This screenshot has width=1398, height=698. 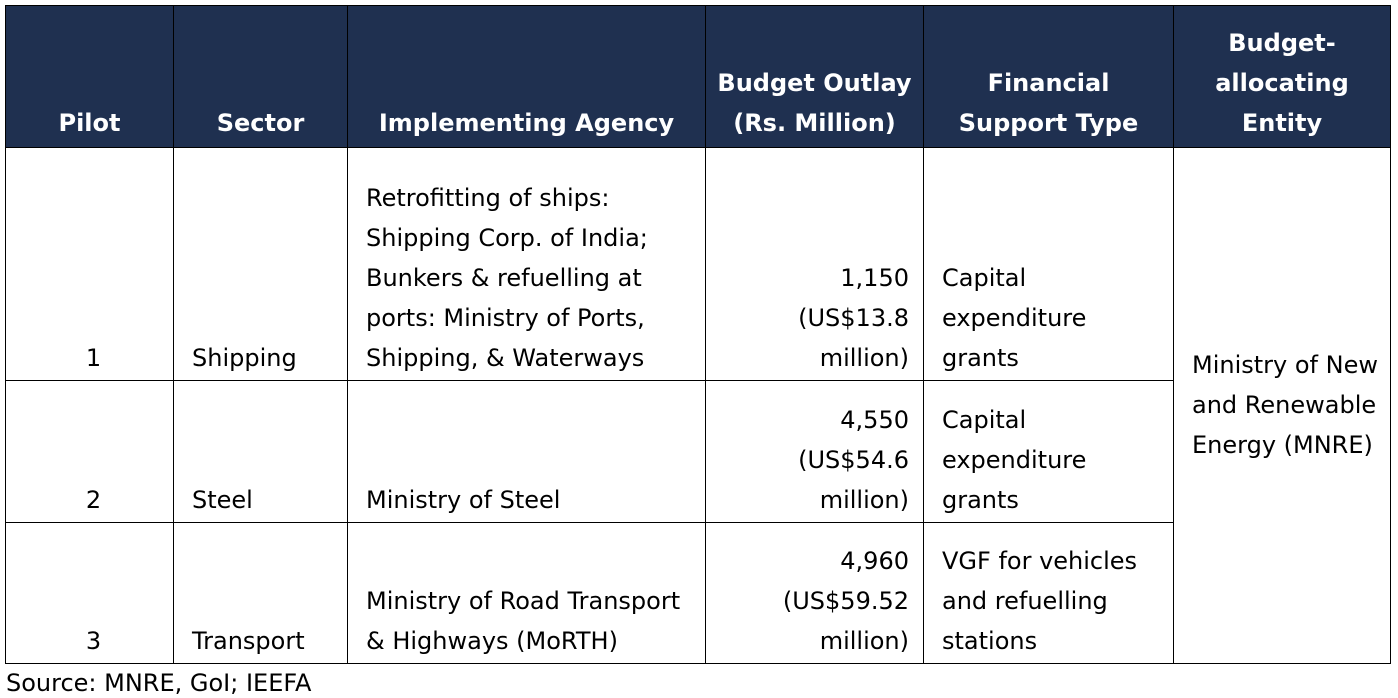 What do you see at coordinates (814, 593) in the screenshot?
I see `cell: 4,960 (US$59.52 million)` at bounding box center [814, 593].